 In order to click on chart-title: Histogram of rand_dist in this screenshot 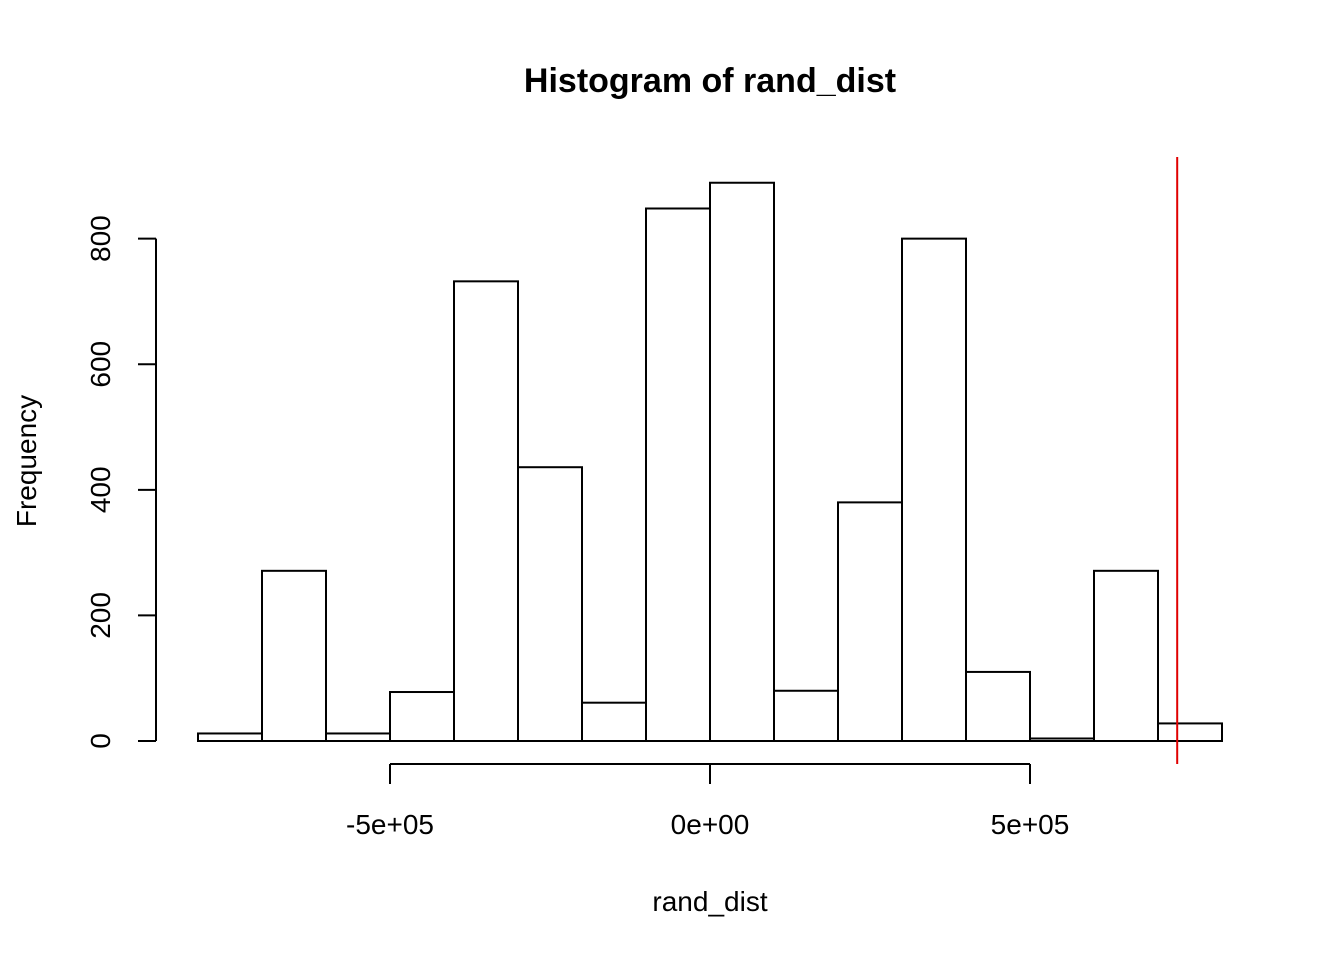, I will do `click(710, 81)`.